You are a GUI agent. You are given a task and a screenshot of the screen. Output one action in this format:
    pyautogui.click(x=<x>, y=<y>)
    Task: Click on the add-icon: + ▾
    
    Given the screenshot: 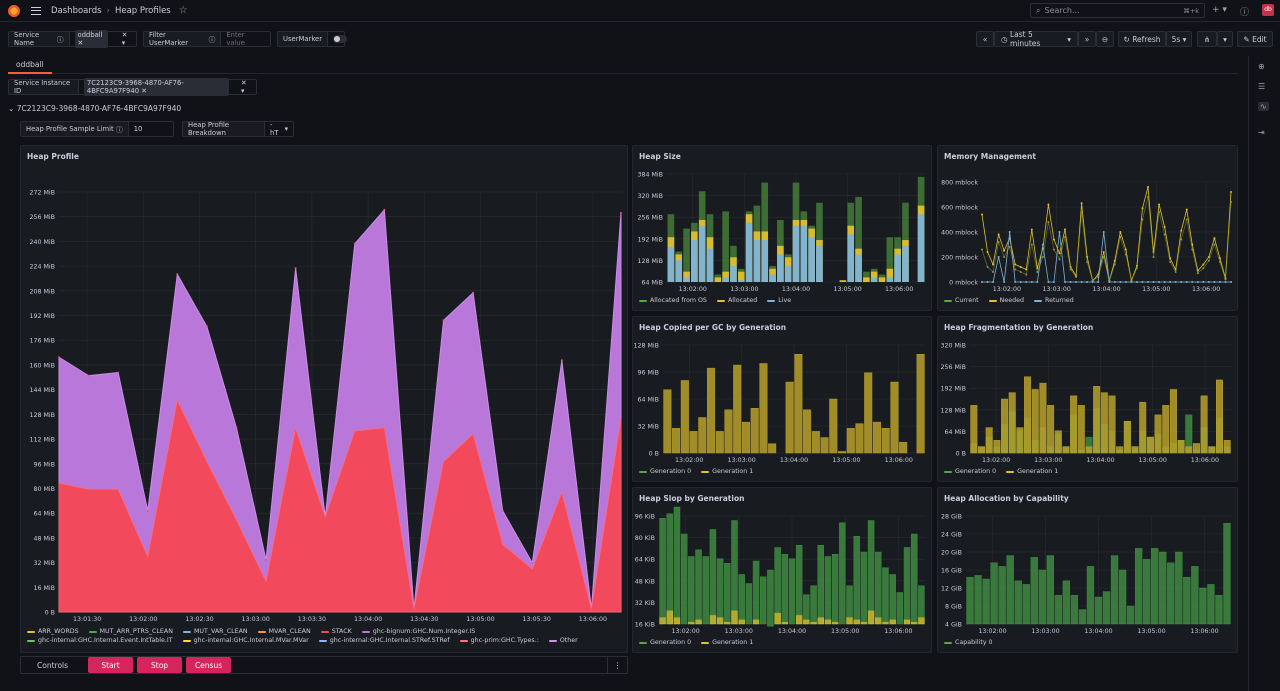 What is the action you would take?
    pyautogui.click(x=1219, y=10)
    